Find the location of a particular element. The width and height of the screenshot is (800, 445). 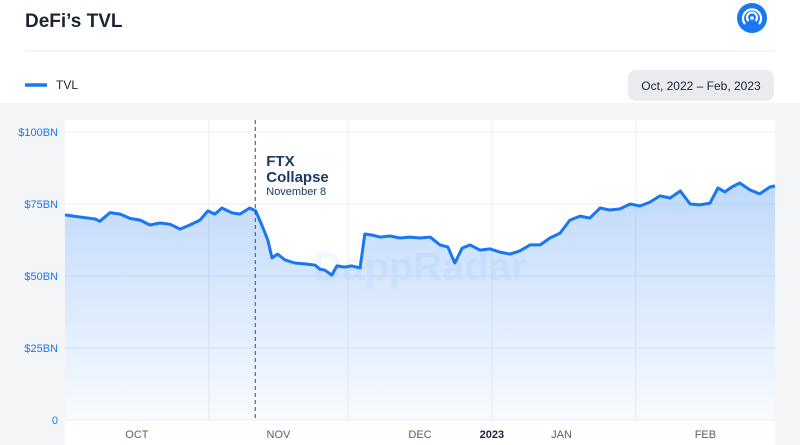

y-tick-label: $100BN is located at coordinates (38, 133).